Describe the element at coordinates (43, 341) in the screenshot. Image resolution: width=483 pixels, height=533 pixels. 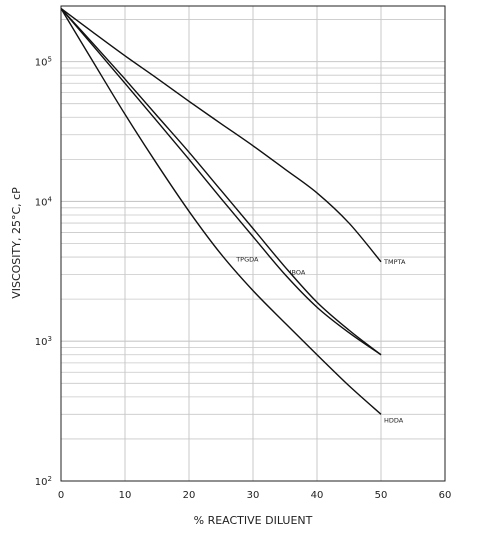
I see `y-tick-label: 10³` at that location.